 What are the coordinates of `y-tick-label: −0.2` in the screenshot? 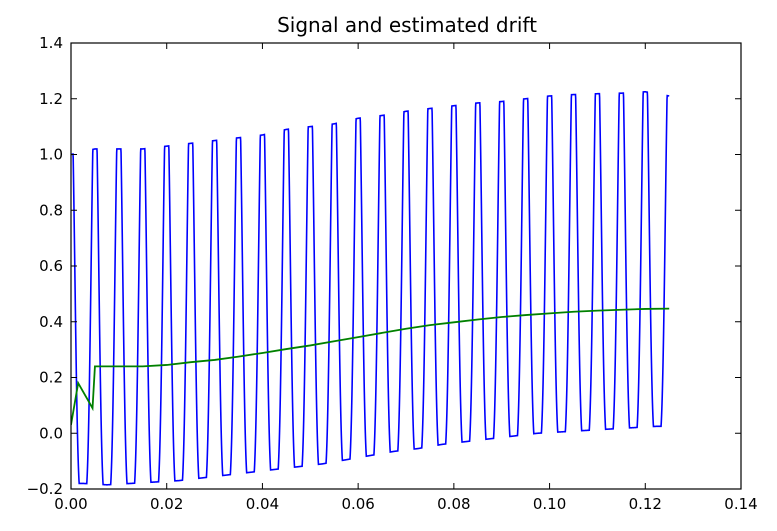 It's located at (45, 489).